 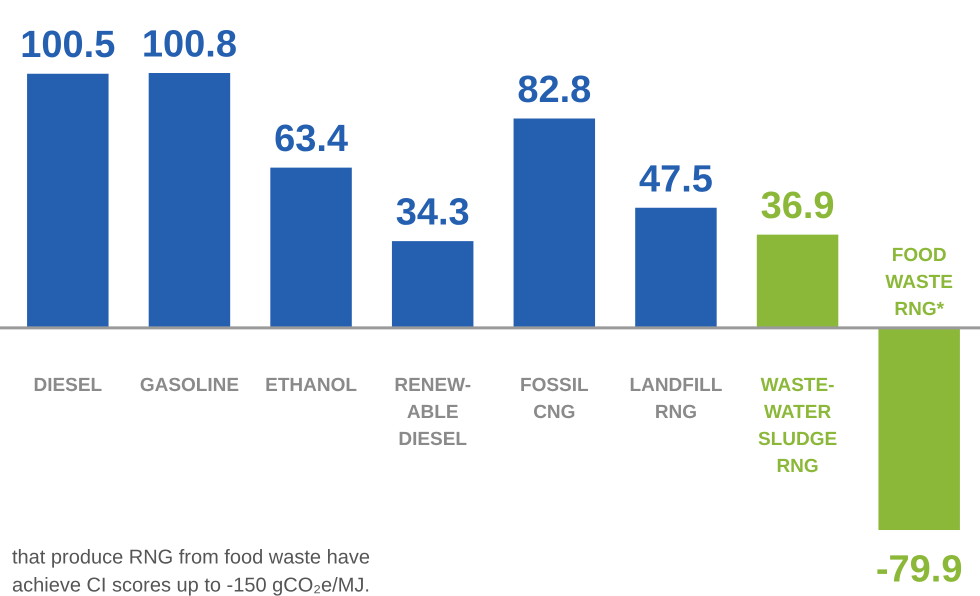 What do you see at coordinates (676, 399) in the screenshot?
I see `x-tick-label: LANDFILL RNG` at bounding box center [676, 399].